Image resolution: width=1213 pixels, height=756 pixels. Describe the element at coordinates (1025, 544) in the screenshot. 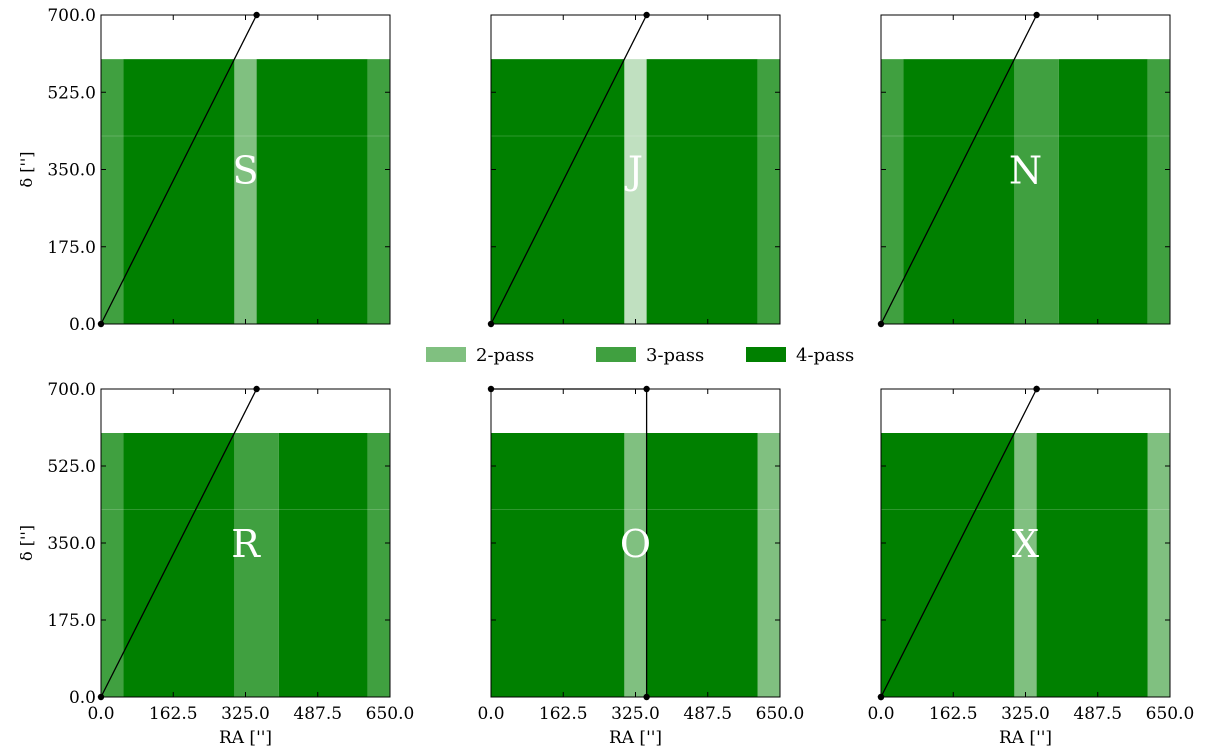

I see `panel-label: X` at that location.